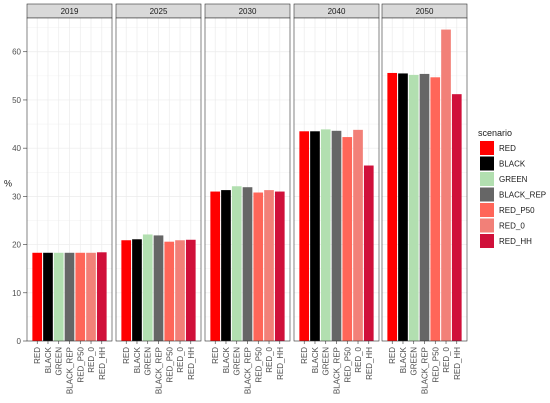  I want to click on legend-title: scenario, so click(495, 133).